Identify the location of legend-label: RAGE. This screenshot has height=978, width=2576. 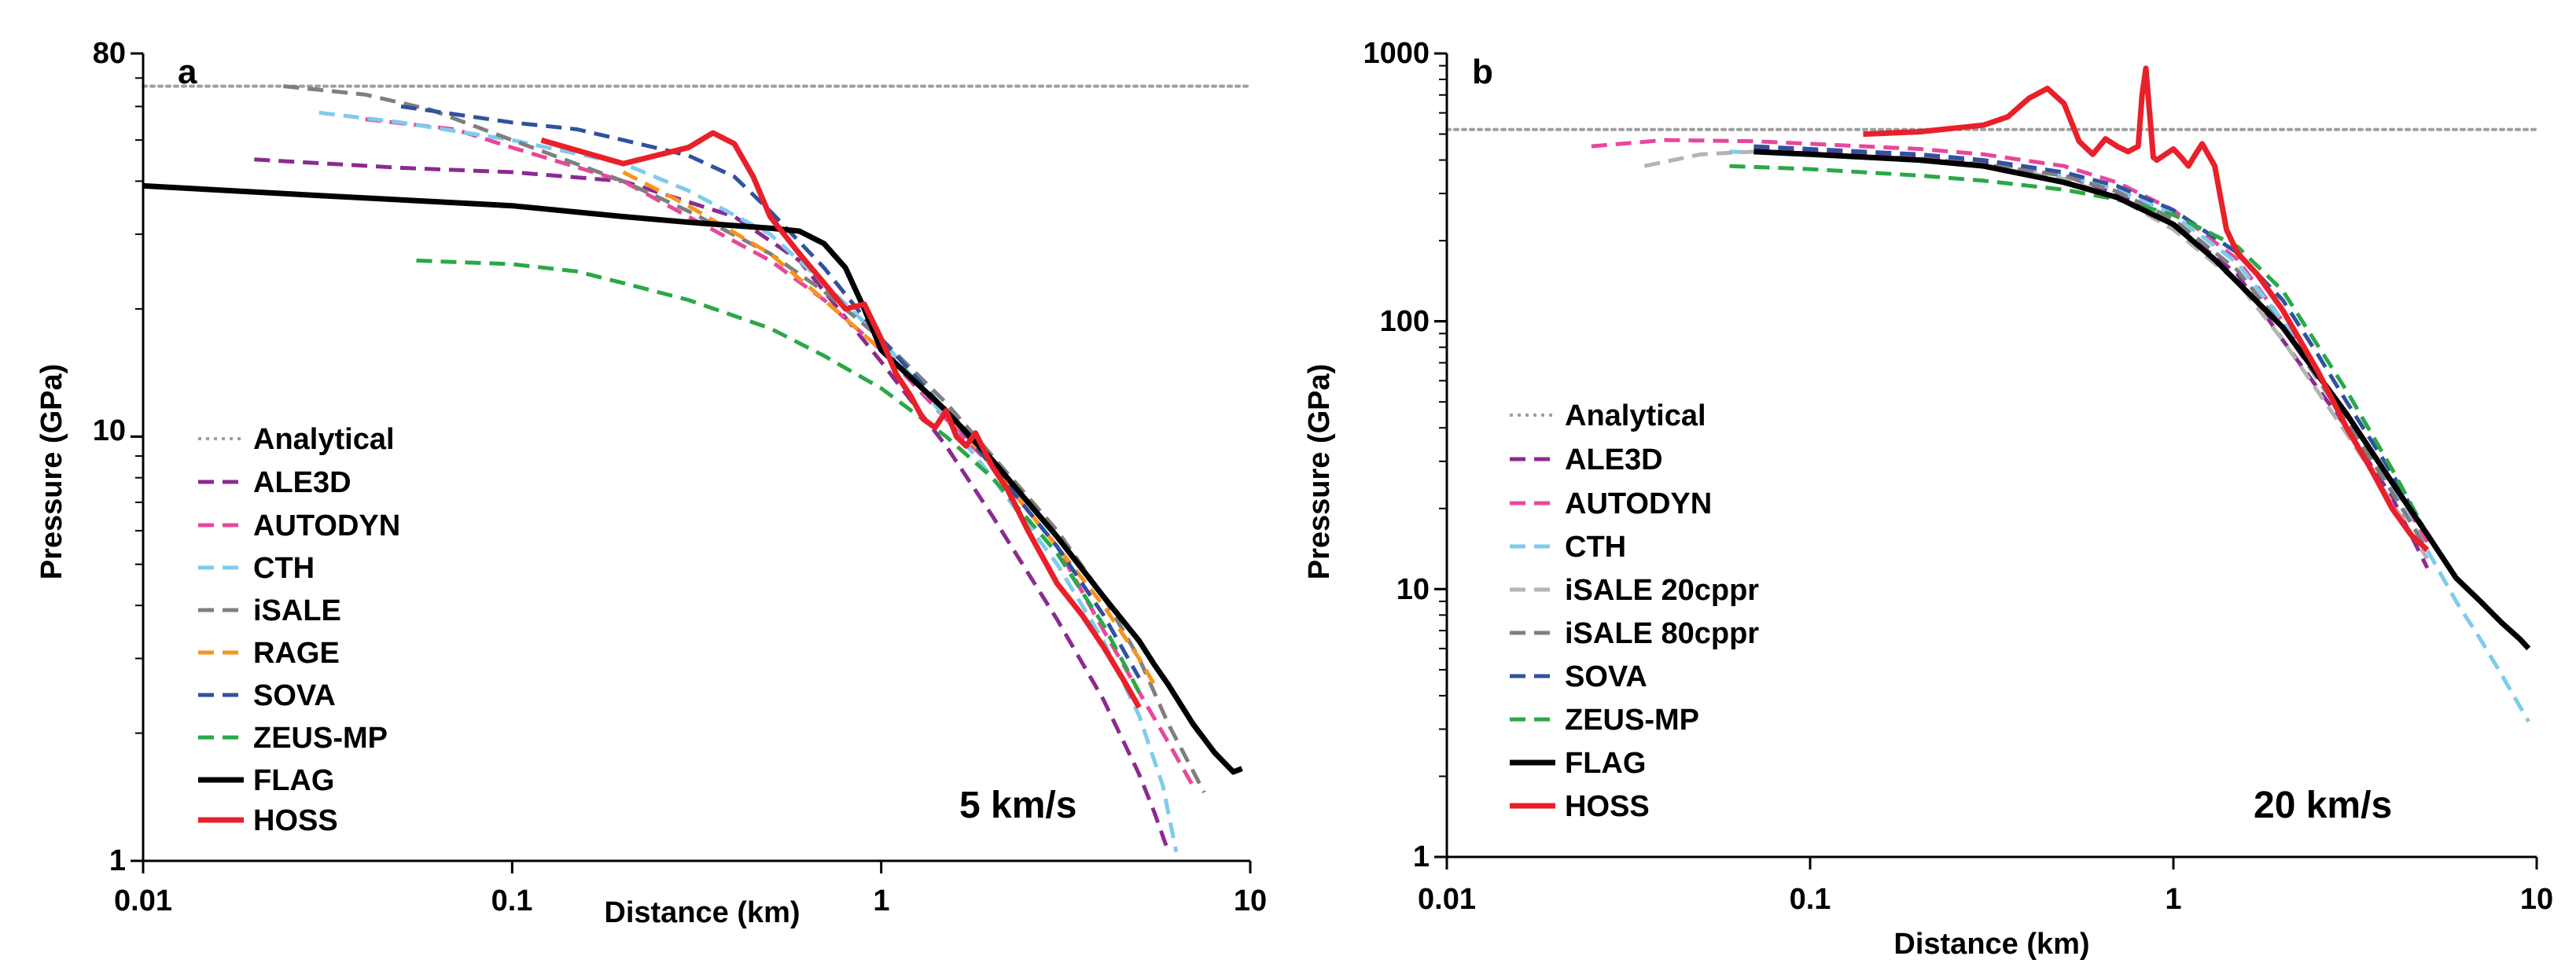
(296, 653).